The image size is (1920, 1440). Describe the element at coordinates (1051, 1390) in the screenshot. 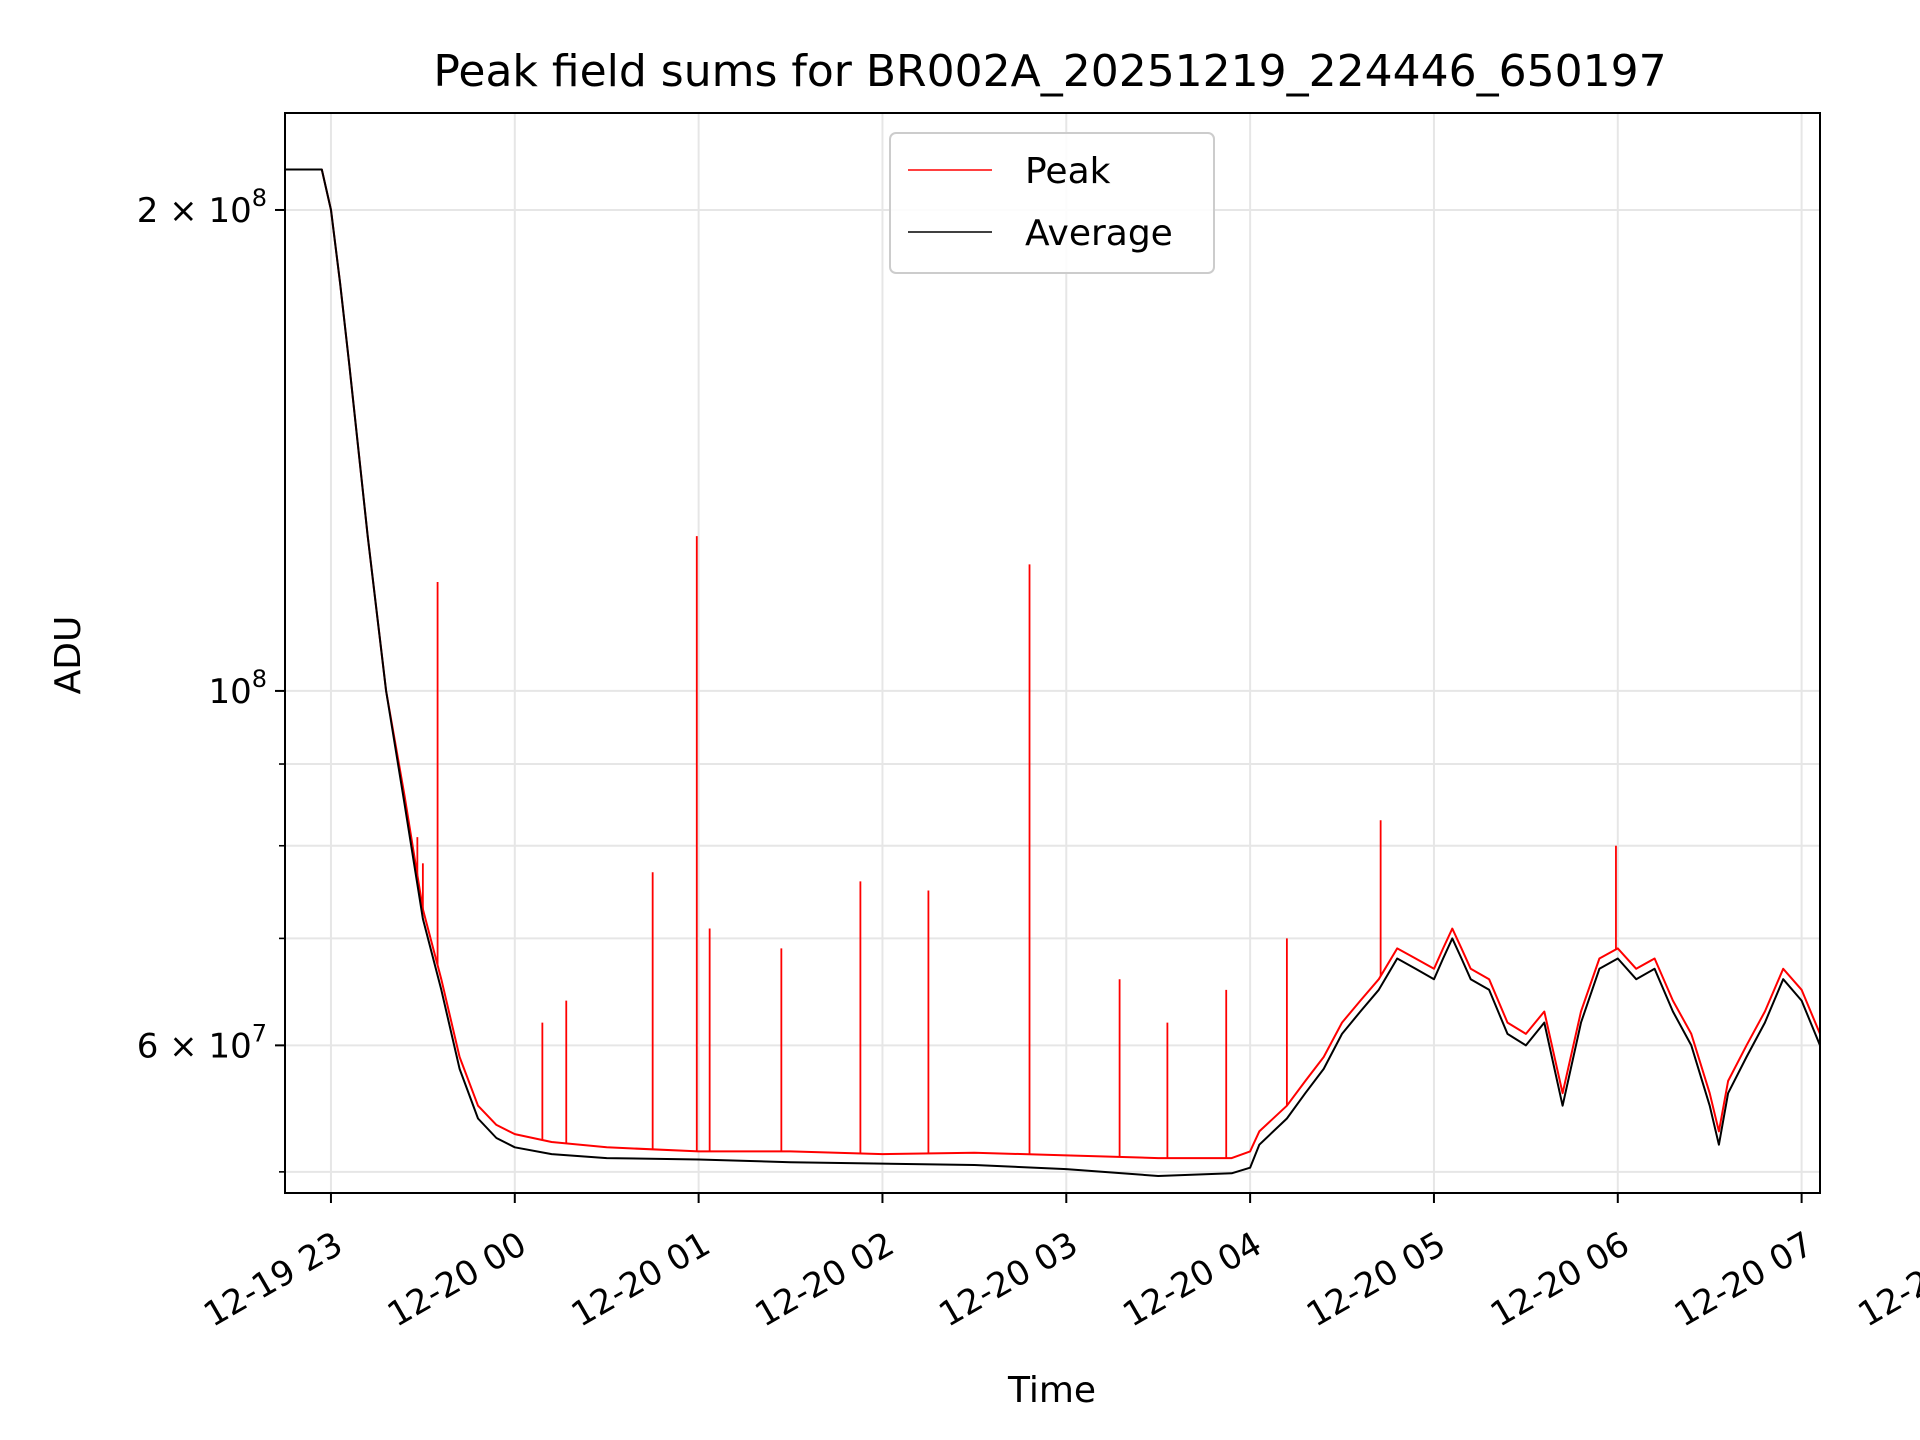

I see `x-axis-label: Time` at that location.